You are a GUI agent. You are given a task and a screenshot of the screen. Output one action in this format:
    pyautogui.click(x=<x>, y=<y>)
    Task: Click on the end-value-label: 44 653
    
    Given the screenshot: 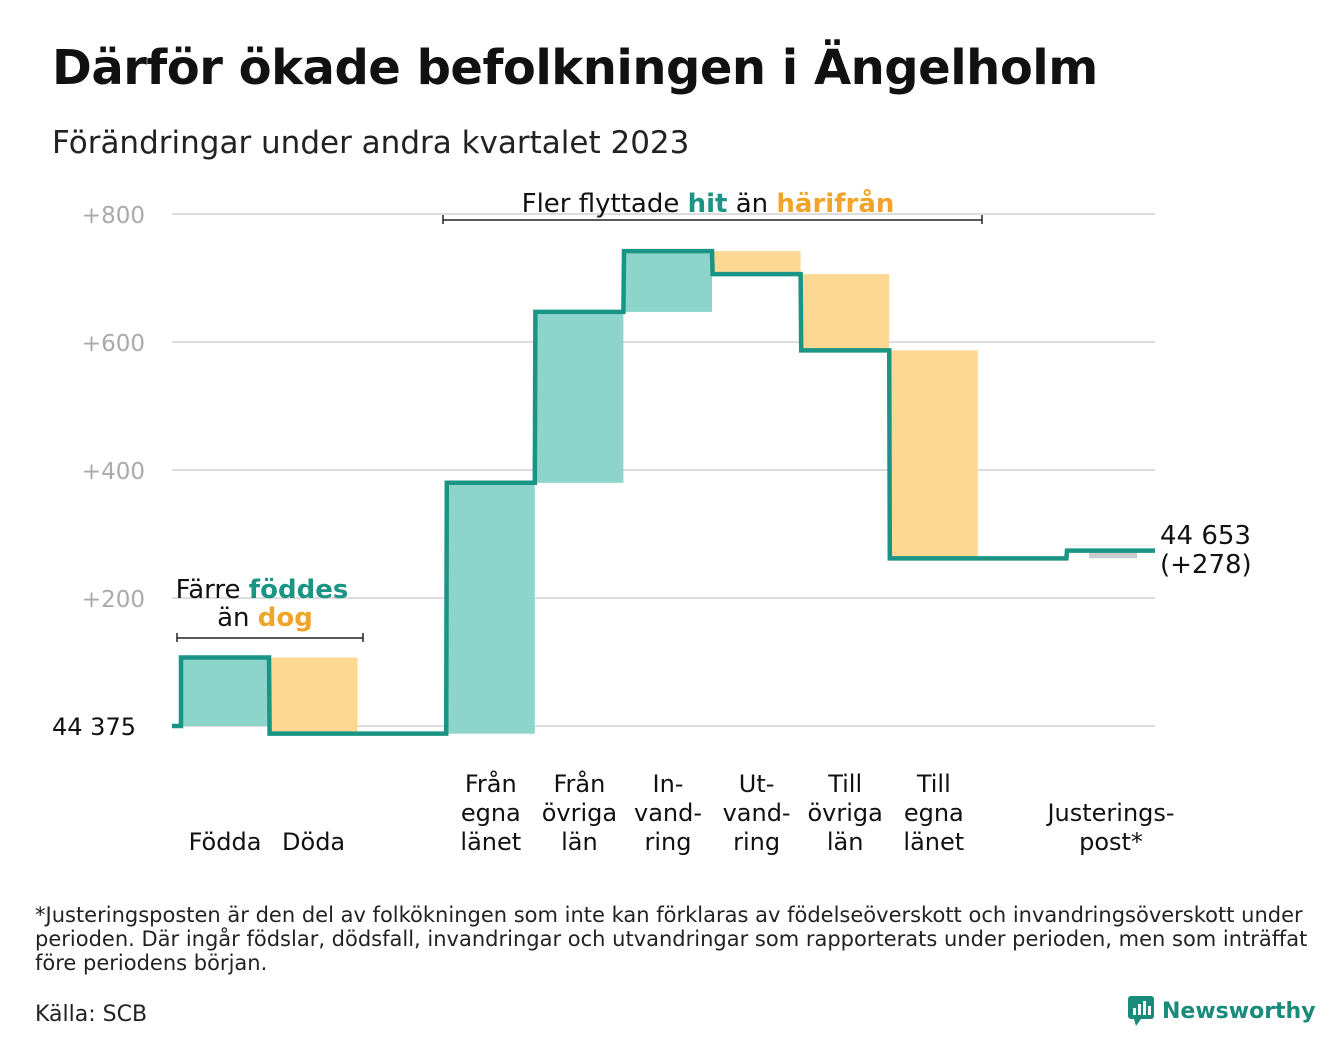 What is the action you would take?
    pyautogui.click(x=1205, y=536)
    